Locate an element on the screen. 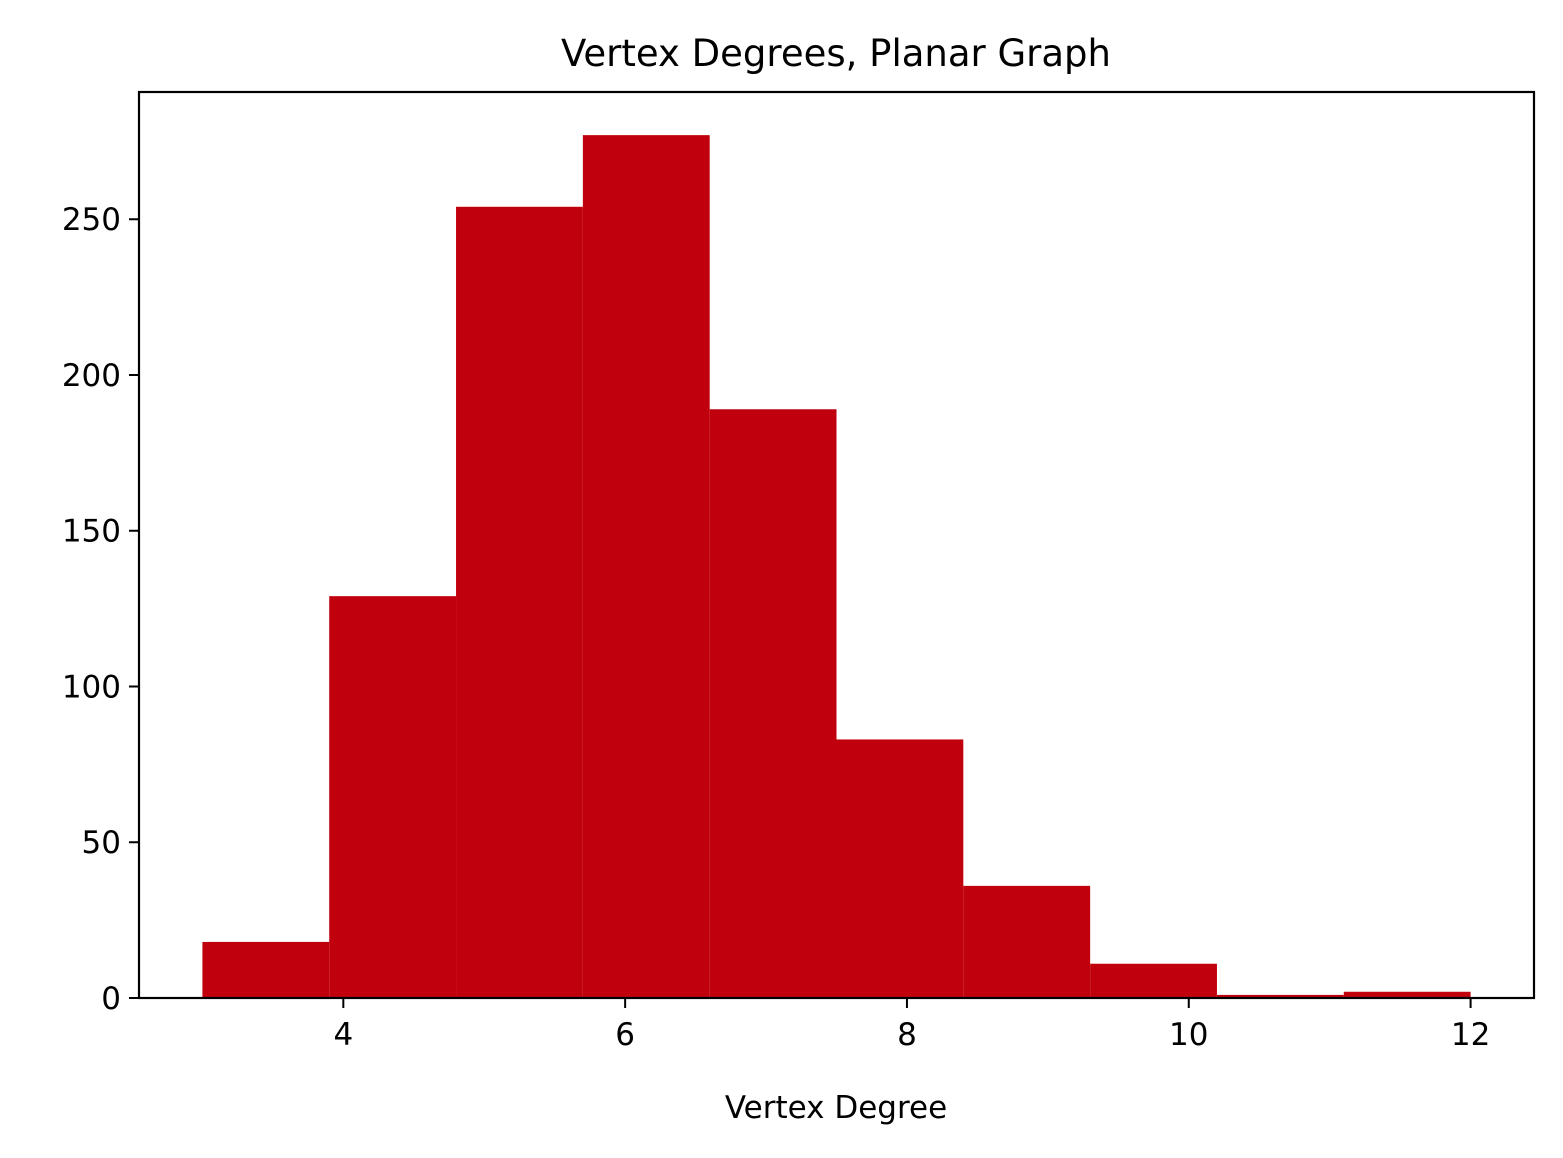  y-tick-label: 0 is located at coordinates (111, 999).